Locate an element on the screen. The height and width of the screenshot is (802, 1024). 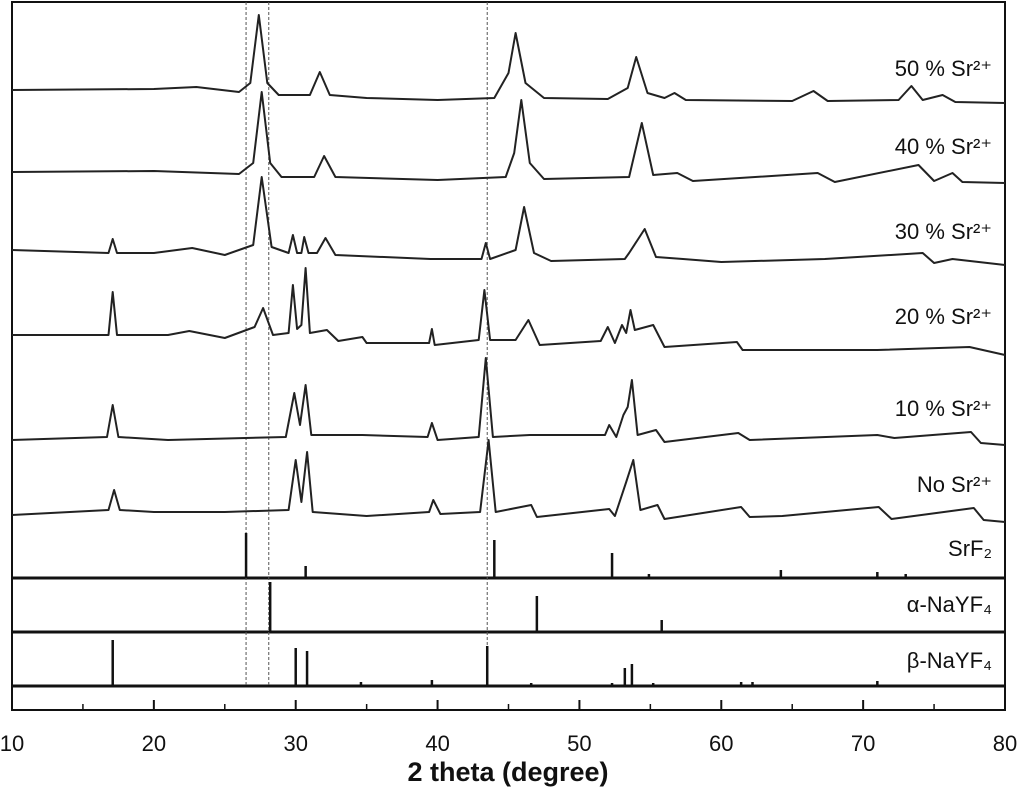
reference-label: SrF₂ is located at coordinates (970, 548).